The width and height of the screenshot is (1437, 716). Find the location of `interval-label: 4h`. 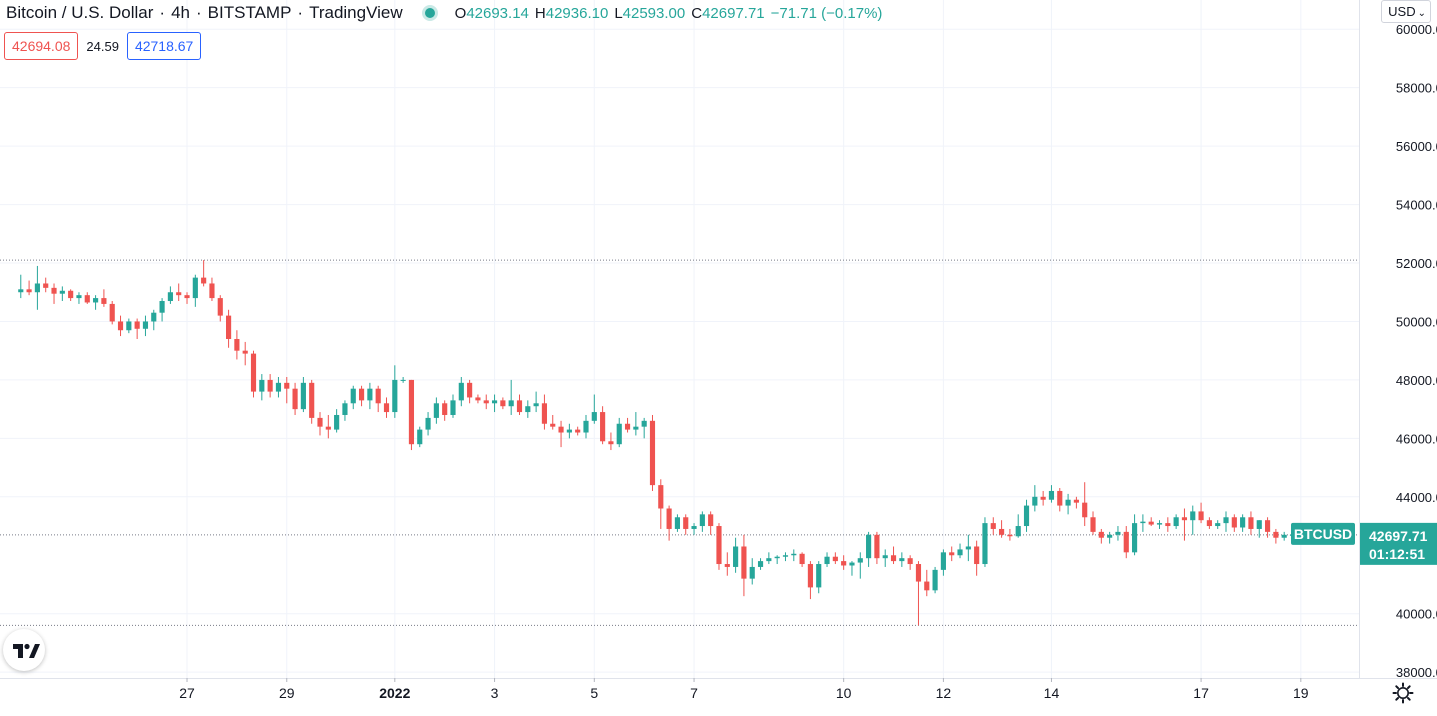

interval-label: 4h is located at coordinates (180, 12).